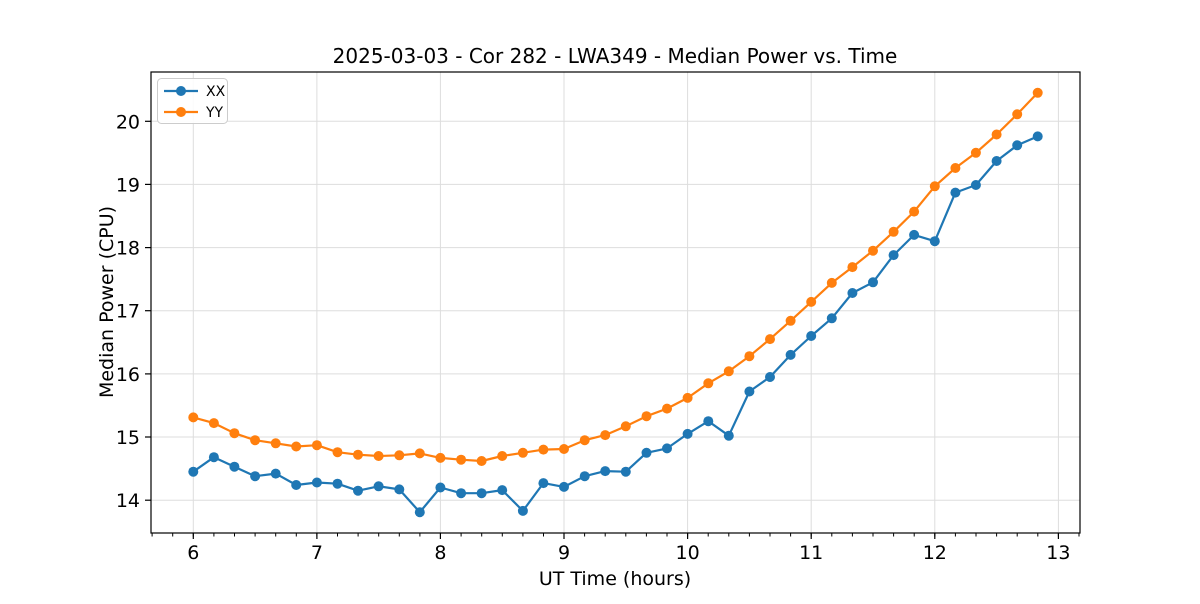 This screenshot has width=1200, height=604. What do you see at coordinates (128, 312) in the screenshot?
I see `y-tick-label: 17` at bounding box center [128, 312].